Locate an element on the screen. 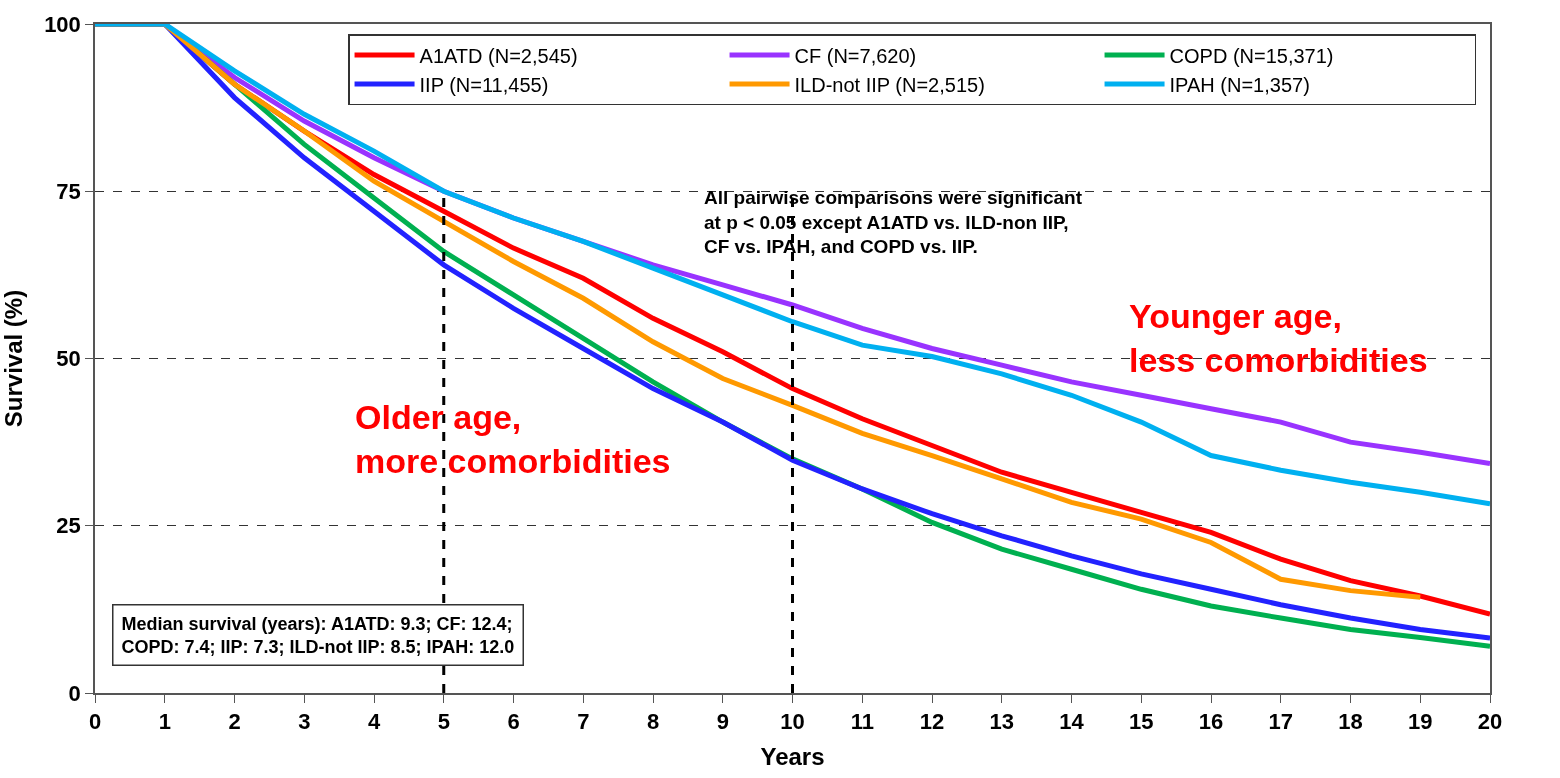 The width and height of the screenshot is (1560, 778). x-tick-label: 6 is located at coordinates (513, 722).